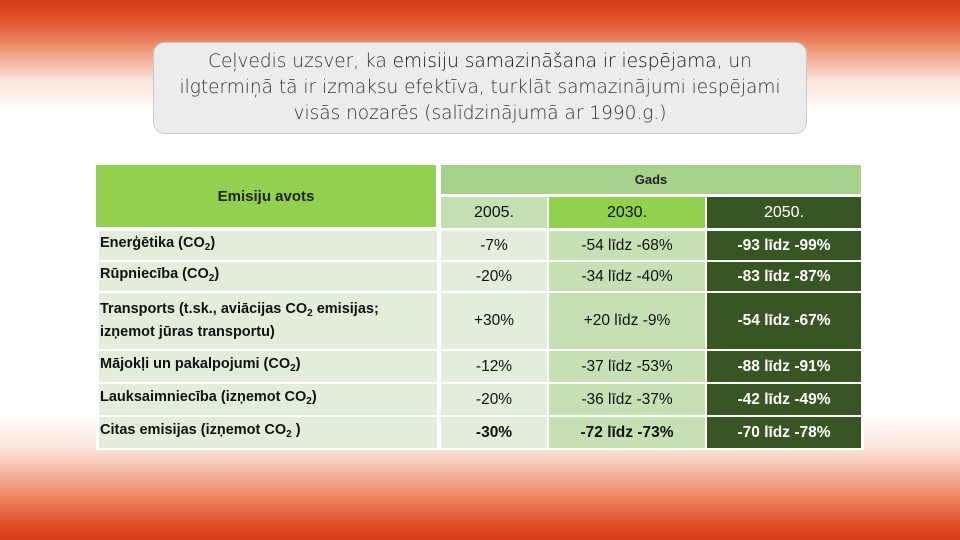  I want to click on callout-text-start: Ceļvedis uzsver, ka, so click(300, 61).